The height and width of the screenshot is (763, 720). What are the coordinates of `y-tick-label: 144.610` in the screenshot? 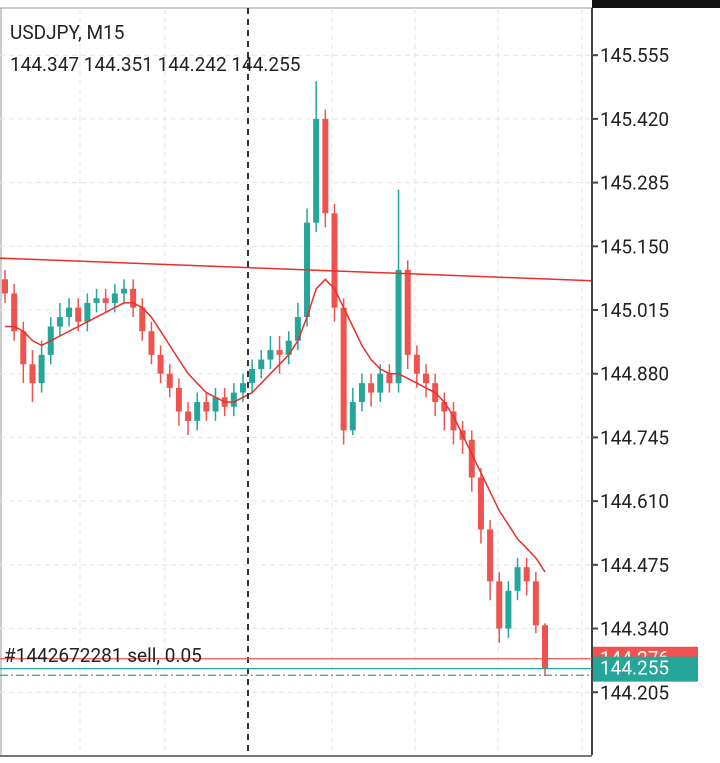 It's located at (634, 501).